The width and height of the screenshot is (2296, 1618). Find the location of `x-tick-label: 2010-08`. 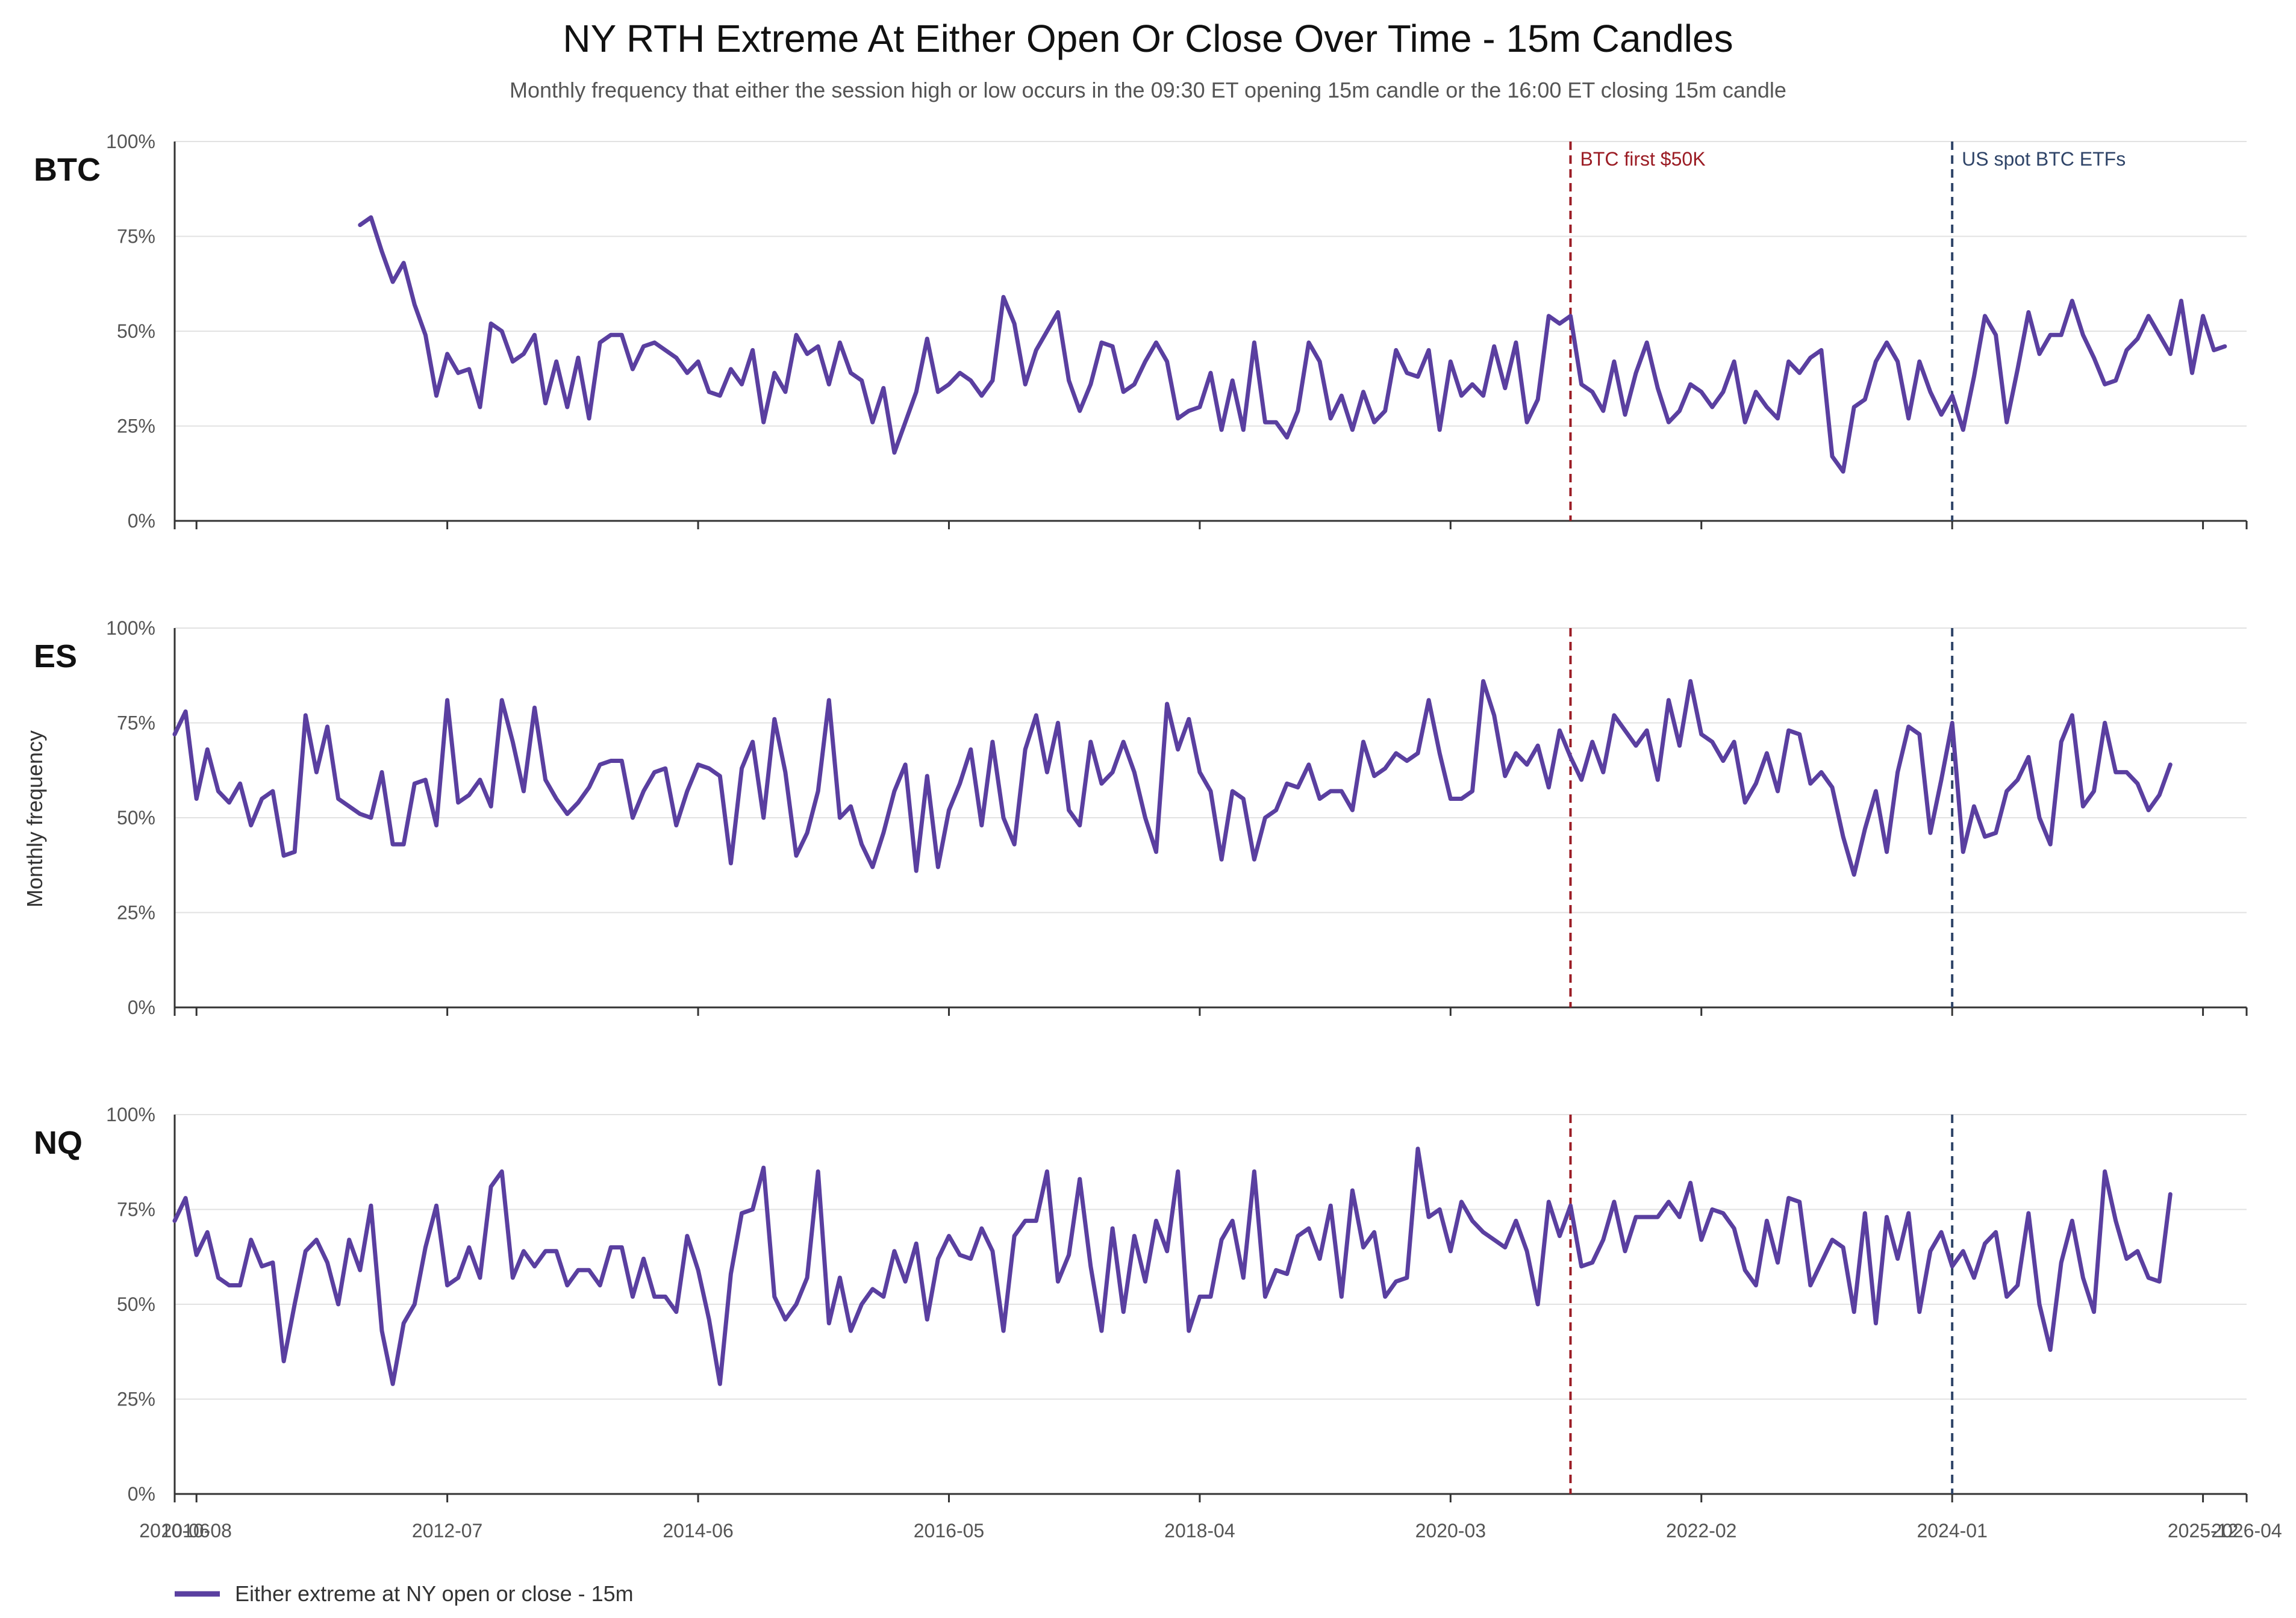

x-tick-label: 2010-08 is located at coordinates (196, 1531).